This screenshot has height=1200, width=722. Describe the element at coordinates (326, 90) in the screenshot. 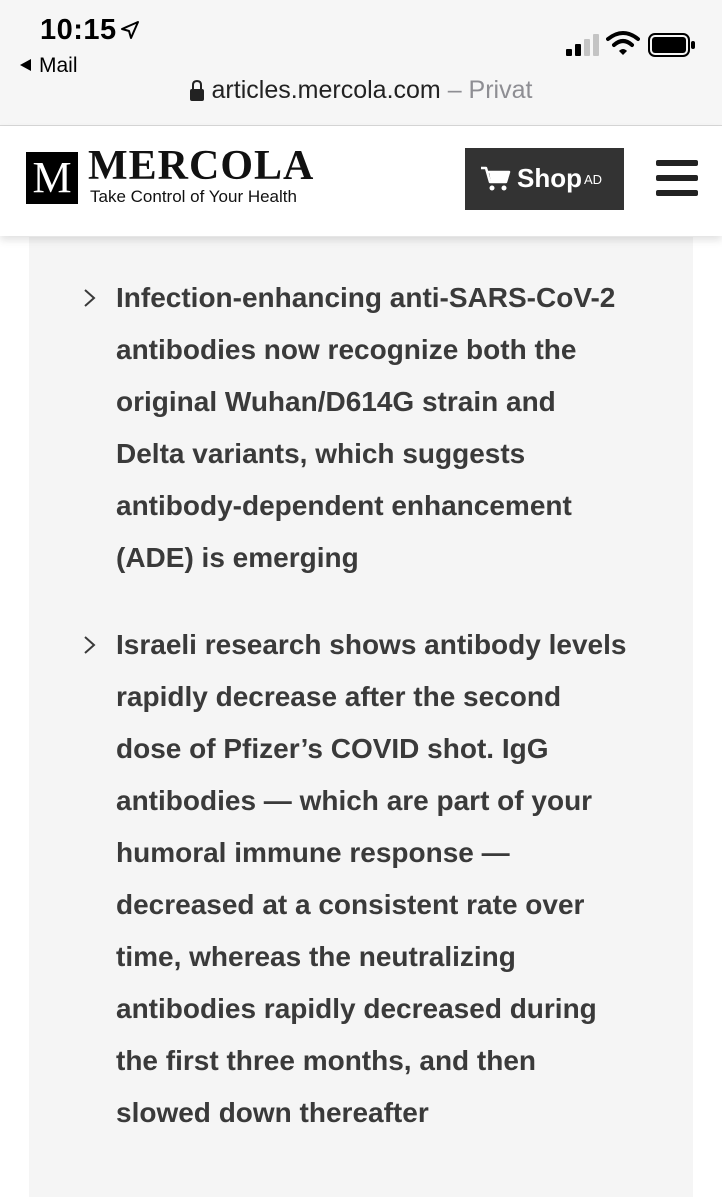

I see `url-text: articles.mercola.com` at that location.